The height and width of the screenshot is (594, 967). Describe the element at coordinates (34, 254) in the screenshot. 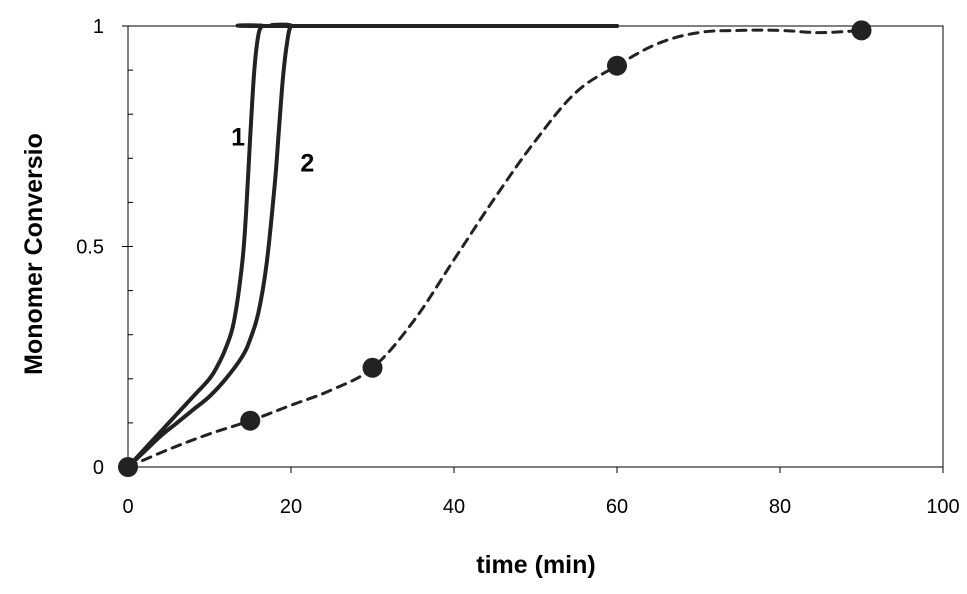

I see `y-axis-title: Monomer Conversio` at that location.